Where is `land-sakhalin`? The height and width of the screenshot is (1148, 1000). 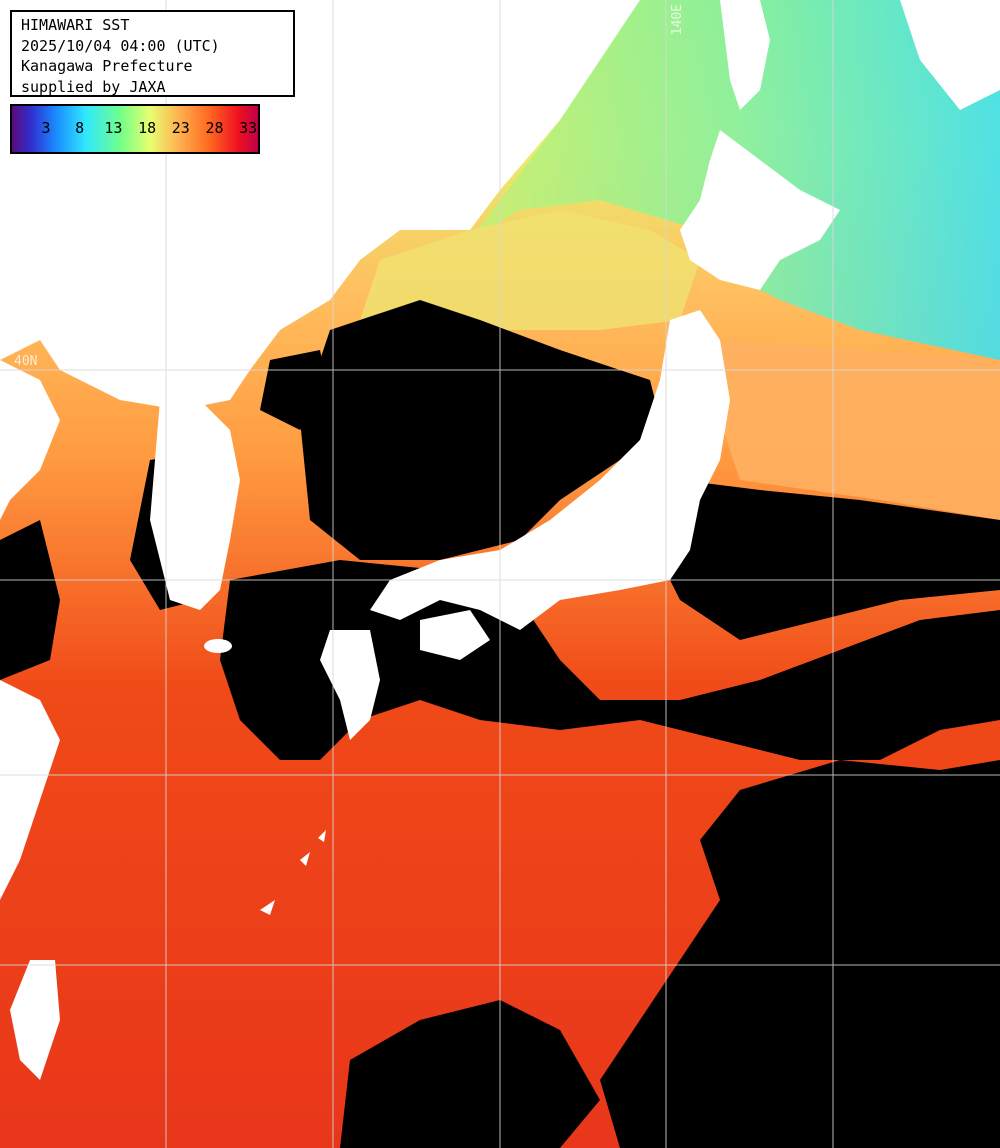 land-sakhalin is located at coordinates (745, 55).